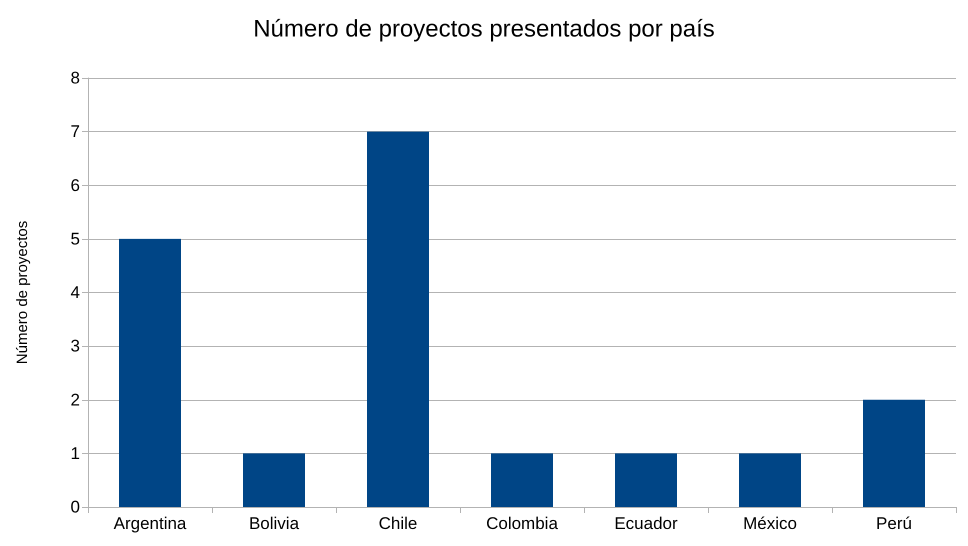 This screenshot has width=968, height=546. Describe the element at coordinates (22, 292) in the screenshot. I see `y-axis-title: Número de proyectos` at that location.